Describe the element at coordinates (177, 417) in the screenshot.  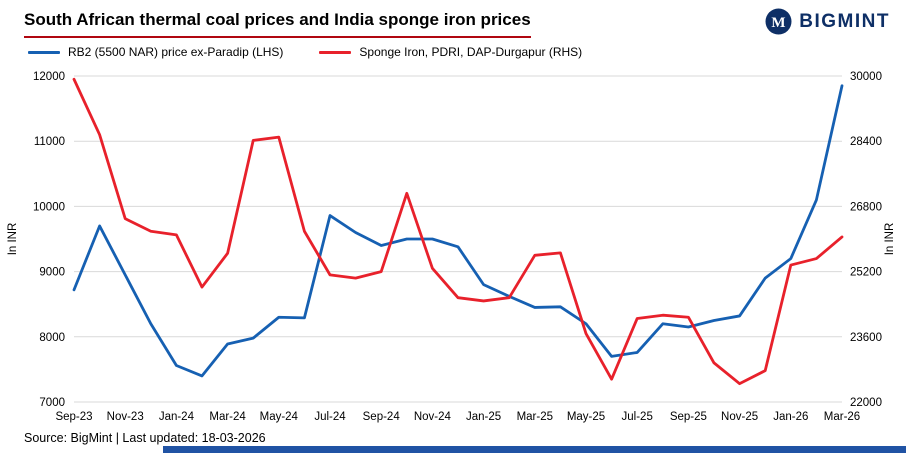
I see `x-axis-tick: Jan-24` at that location.